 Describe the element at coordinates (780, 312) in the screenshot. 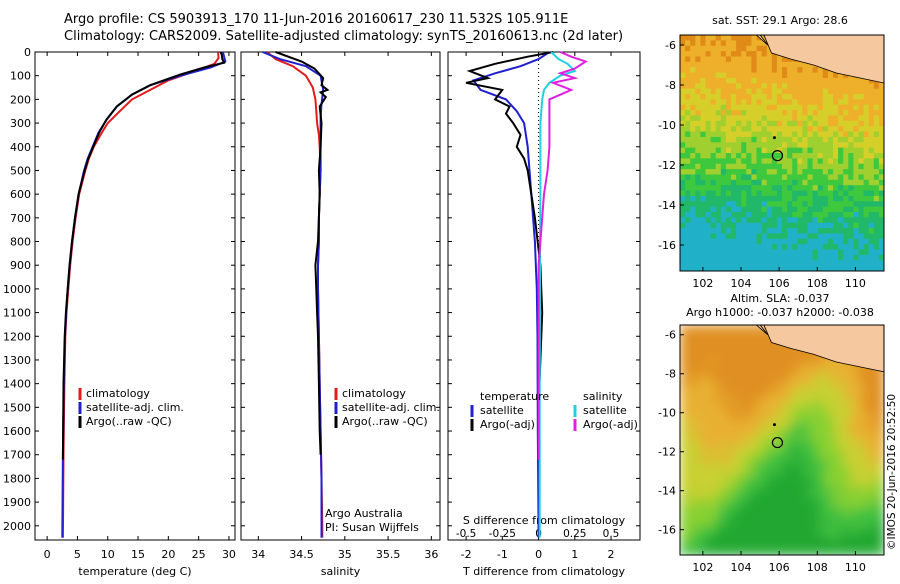

I see `sla-map-subtitle: Argo h1000: -0.037 h2000: -0.038` at that location.